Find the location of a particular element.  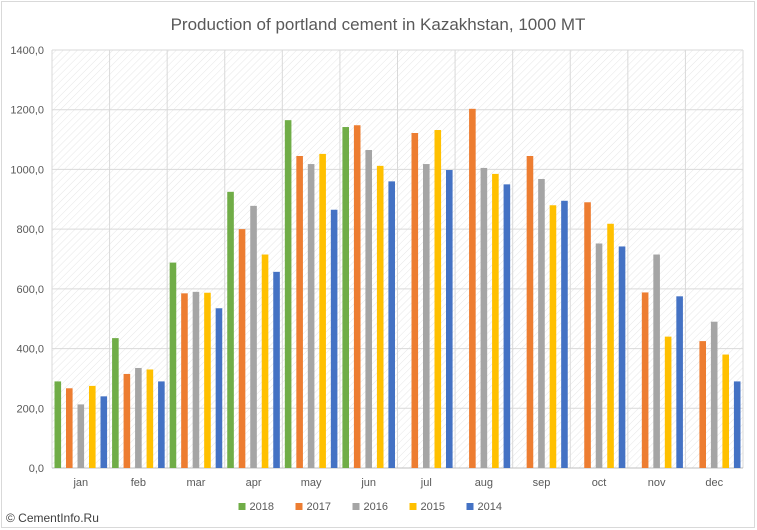

bar-2014-may is located at coordinates (334, 338).